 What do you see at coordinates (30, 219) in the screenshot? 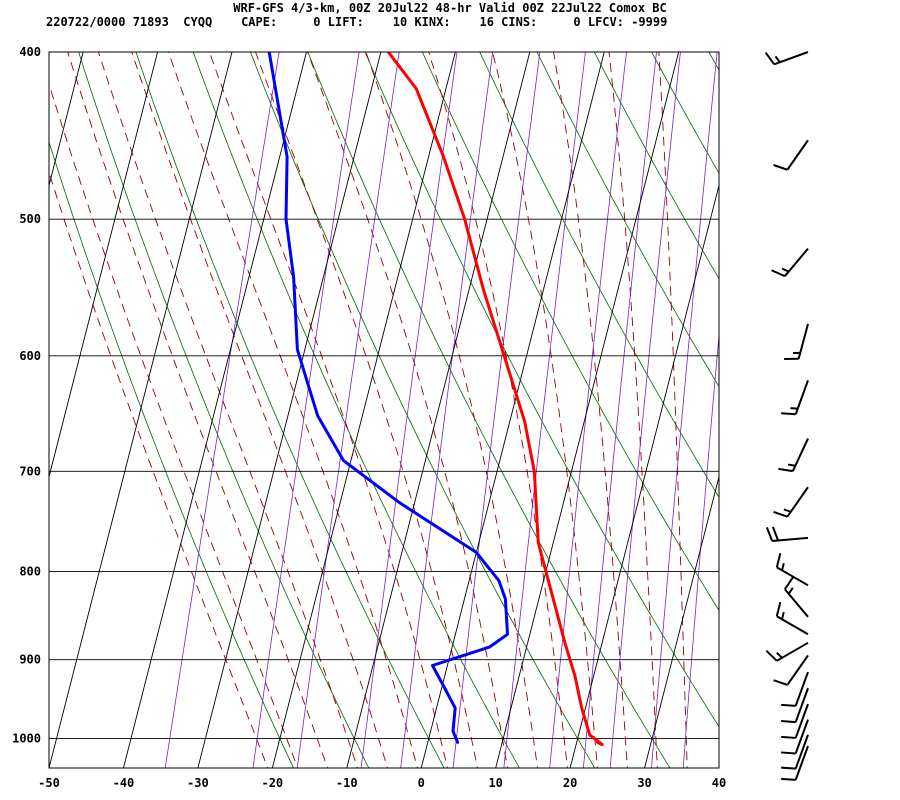
I see `pressure-tick-label: 500` at bounding box center [30, 219].